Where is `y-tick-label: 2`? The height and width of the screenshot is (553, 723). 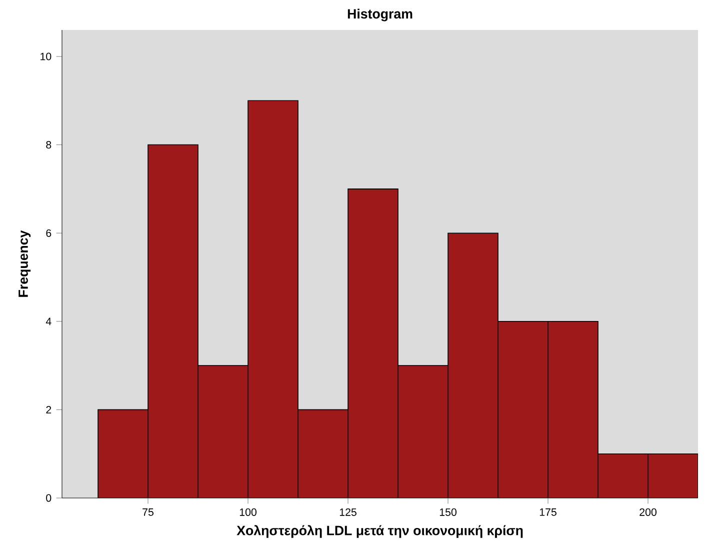
y-tick-label: 2 is located at coordinates (49, 410).